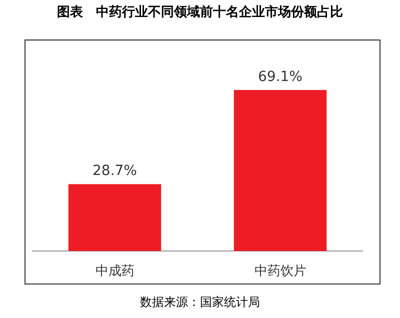 The width and height of the screenshot is (400, 318). I want to click on data-label: 69.1%, so click(280, 77).